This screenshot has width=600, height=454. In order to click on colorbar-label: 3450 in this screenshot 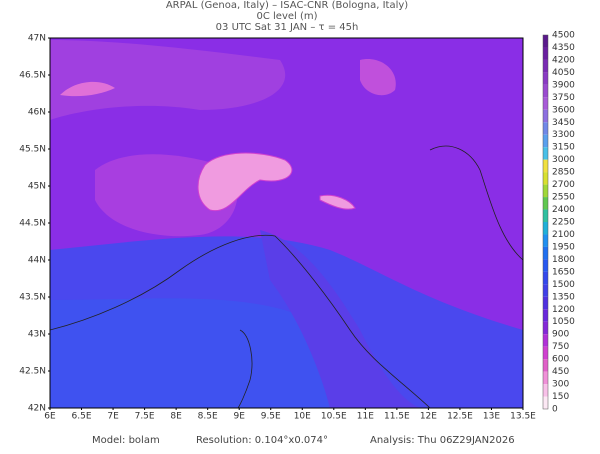, I will do `click(563, 123)`.